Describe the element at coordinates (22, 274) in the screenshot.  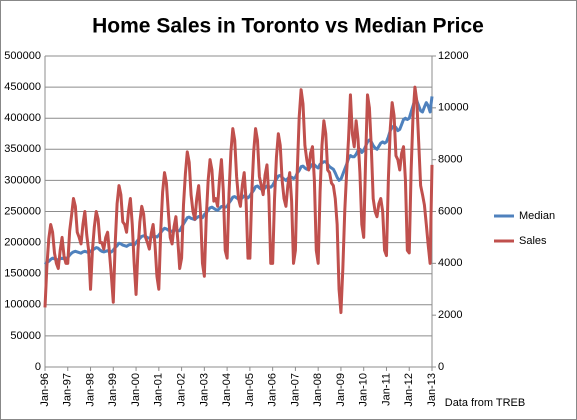
I see `y-tick-label: 150000` at that location.